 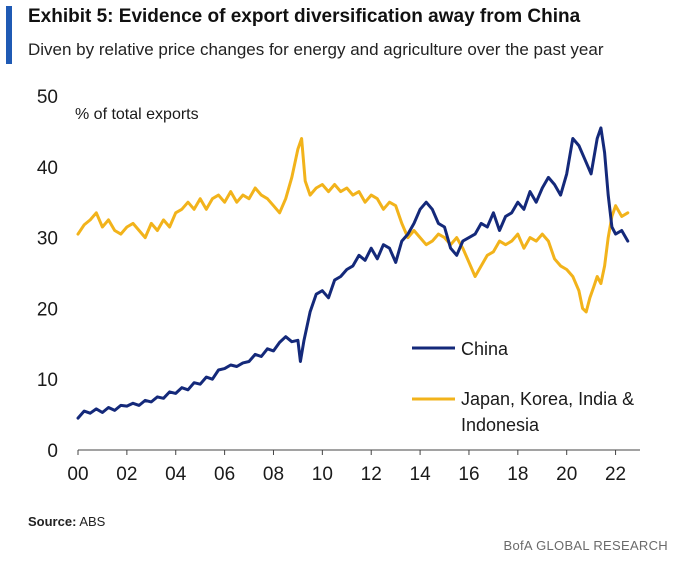 I want to click on x-tick-label: 00, so click(x=77, y=474).